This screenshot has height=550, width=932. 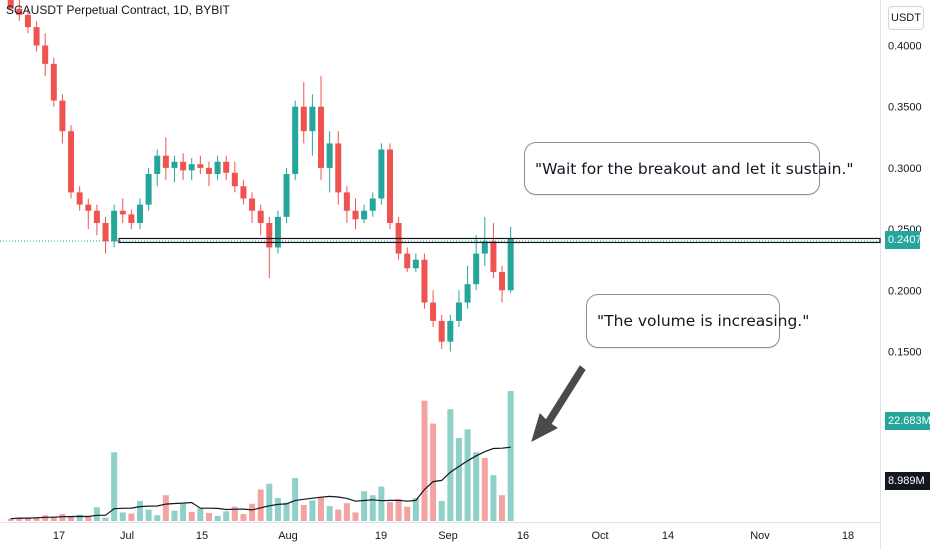 What do you see at coordinates (127, 536) in the screenshot?
I see `time-tick-label: Jul` at bounding box center [127, 536].